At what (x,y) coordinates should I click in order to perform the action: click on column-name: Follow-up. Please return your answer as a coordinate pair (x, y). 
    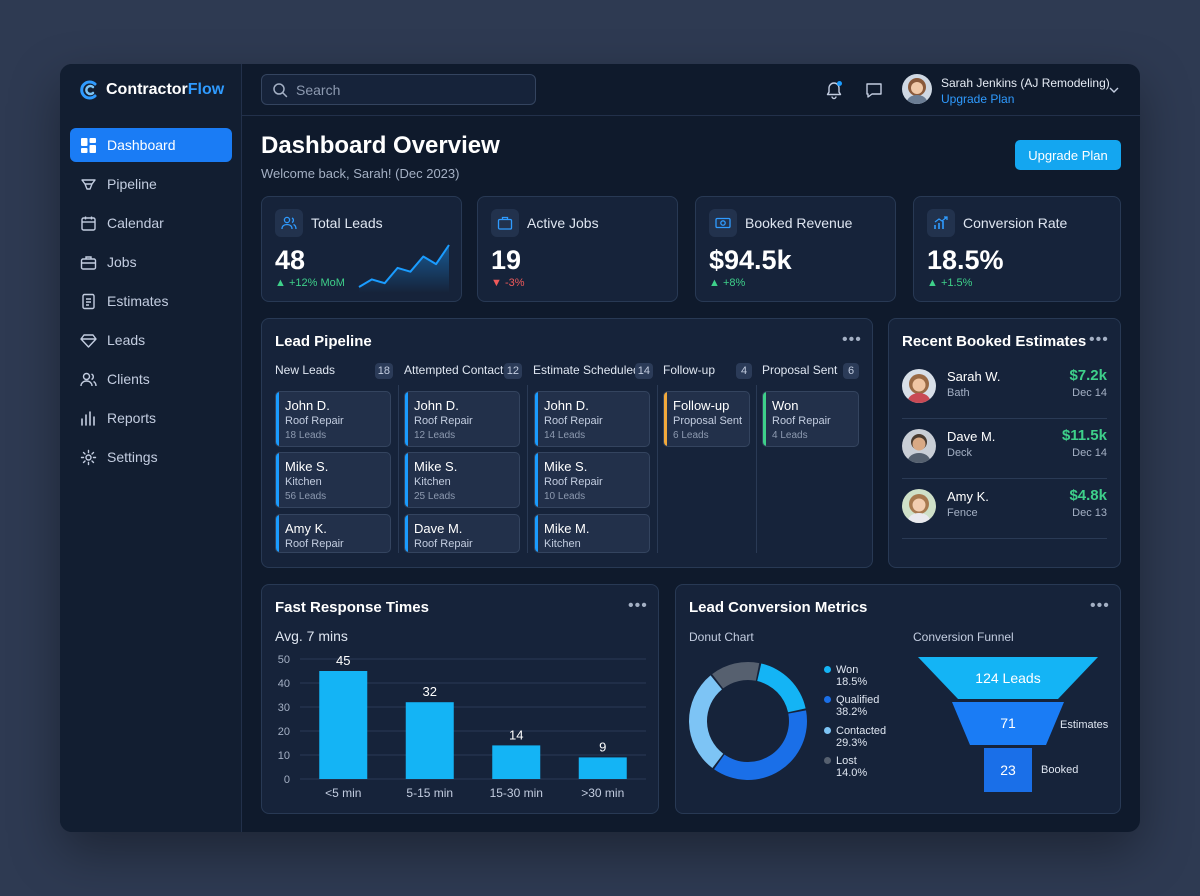
    Looking at the image, I should click on (689, 370).